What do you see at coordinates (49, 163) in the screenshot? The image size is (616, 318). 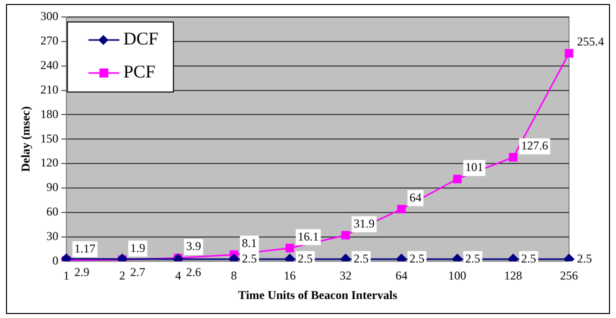 I see `y-tick-label: 120` at bounding box center [49, 163].